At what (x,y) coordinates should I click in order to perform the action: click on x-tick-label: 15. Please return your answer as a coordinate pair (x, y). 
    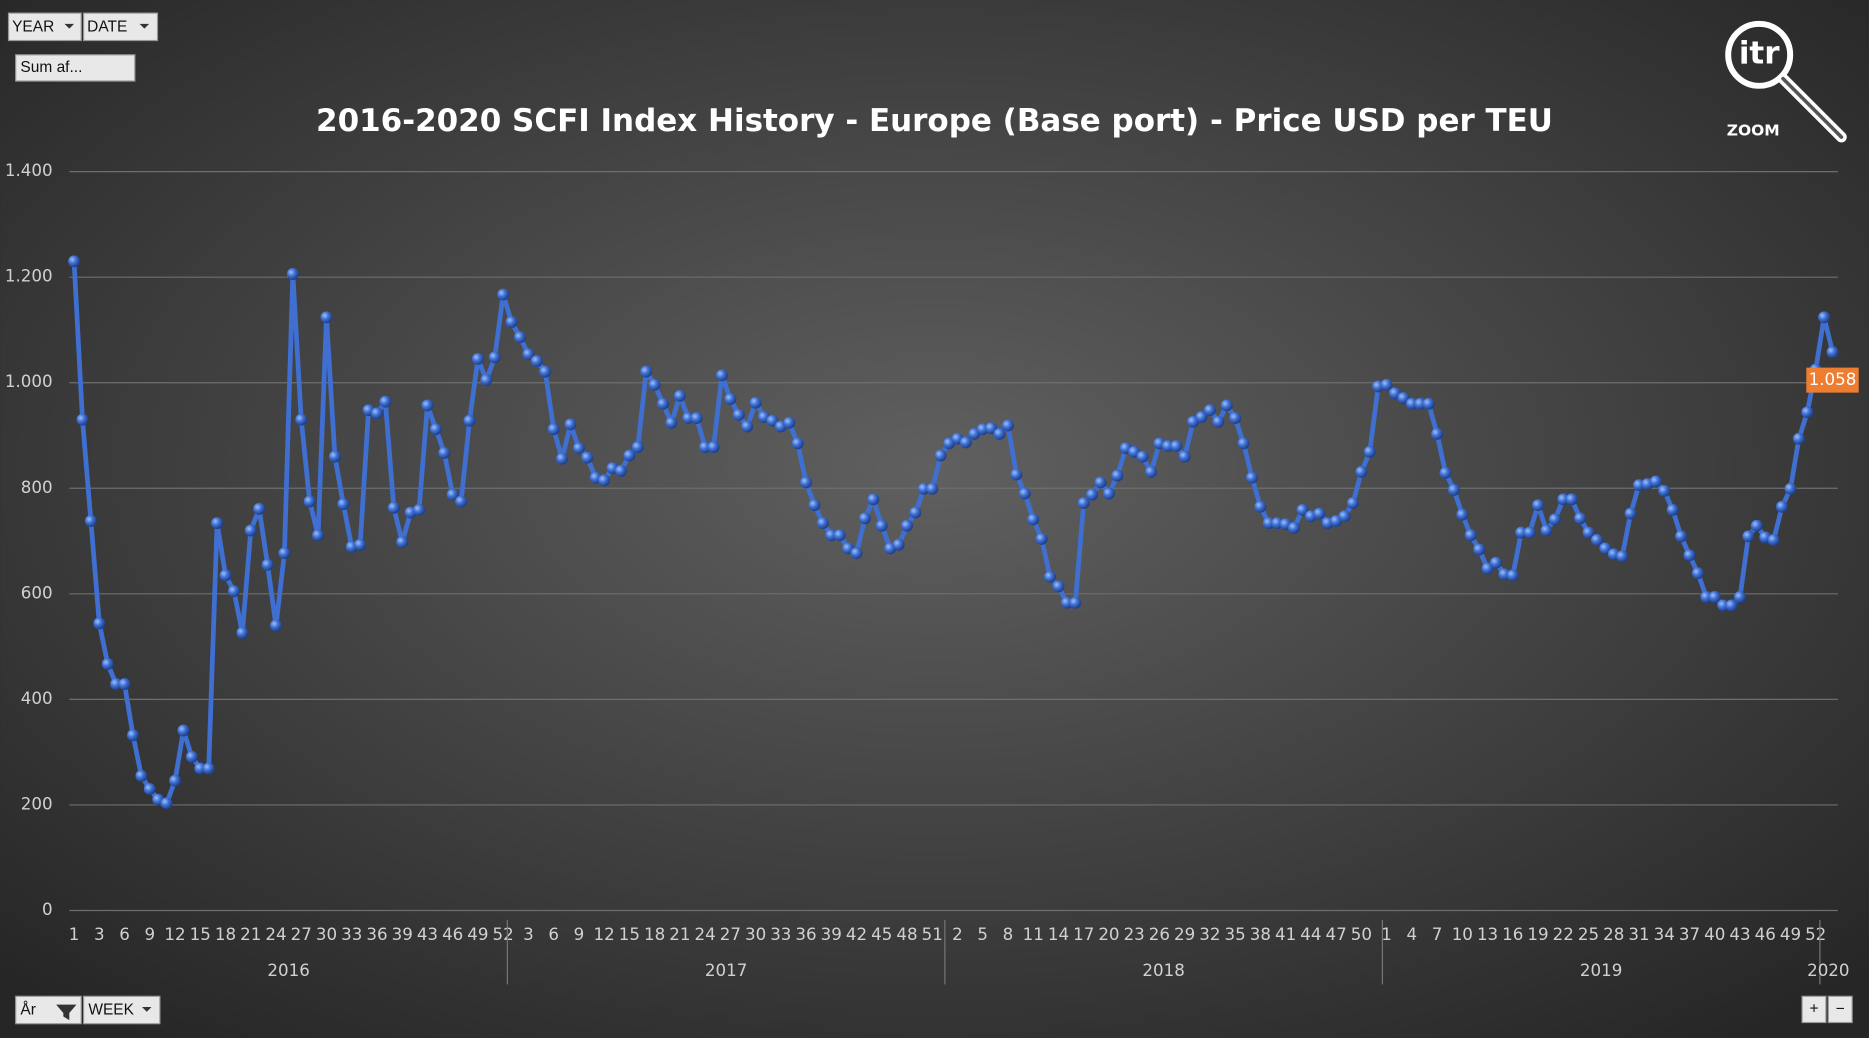
    Looking at the image, I should click on (200, 934).